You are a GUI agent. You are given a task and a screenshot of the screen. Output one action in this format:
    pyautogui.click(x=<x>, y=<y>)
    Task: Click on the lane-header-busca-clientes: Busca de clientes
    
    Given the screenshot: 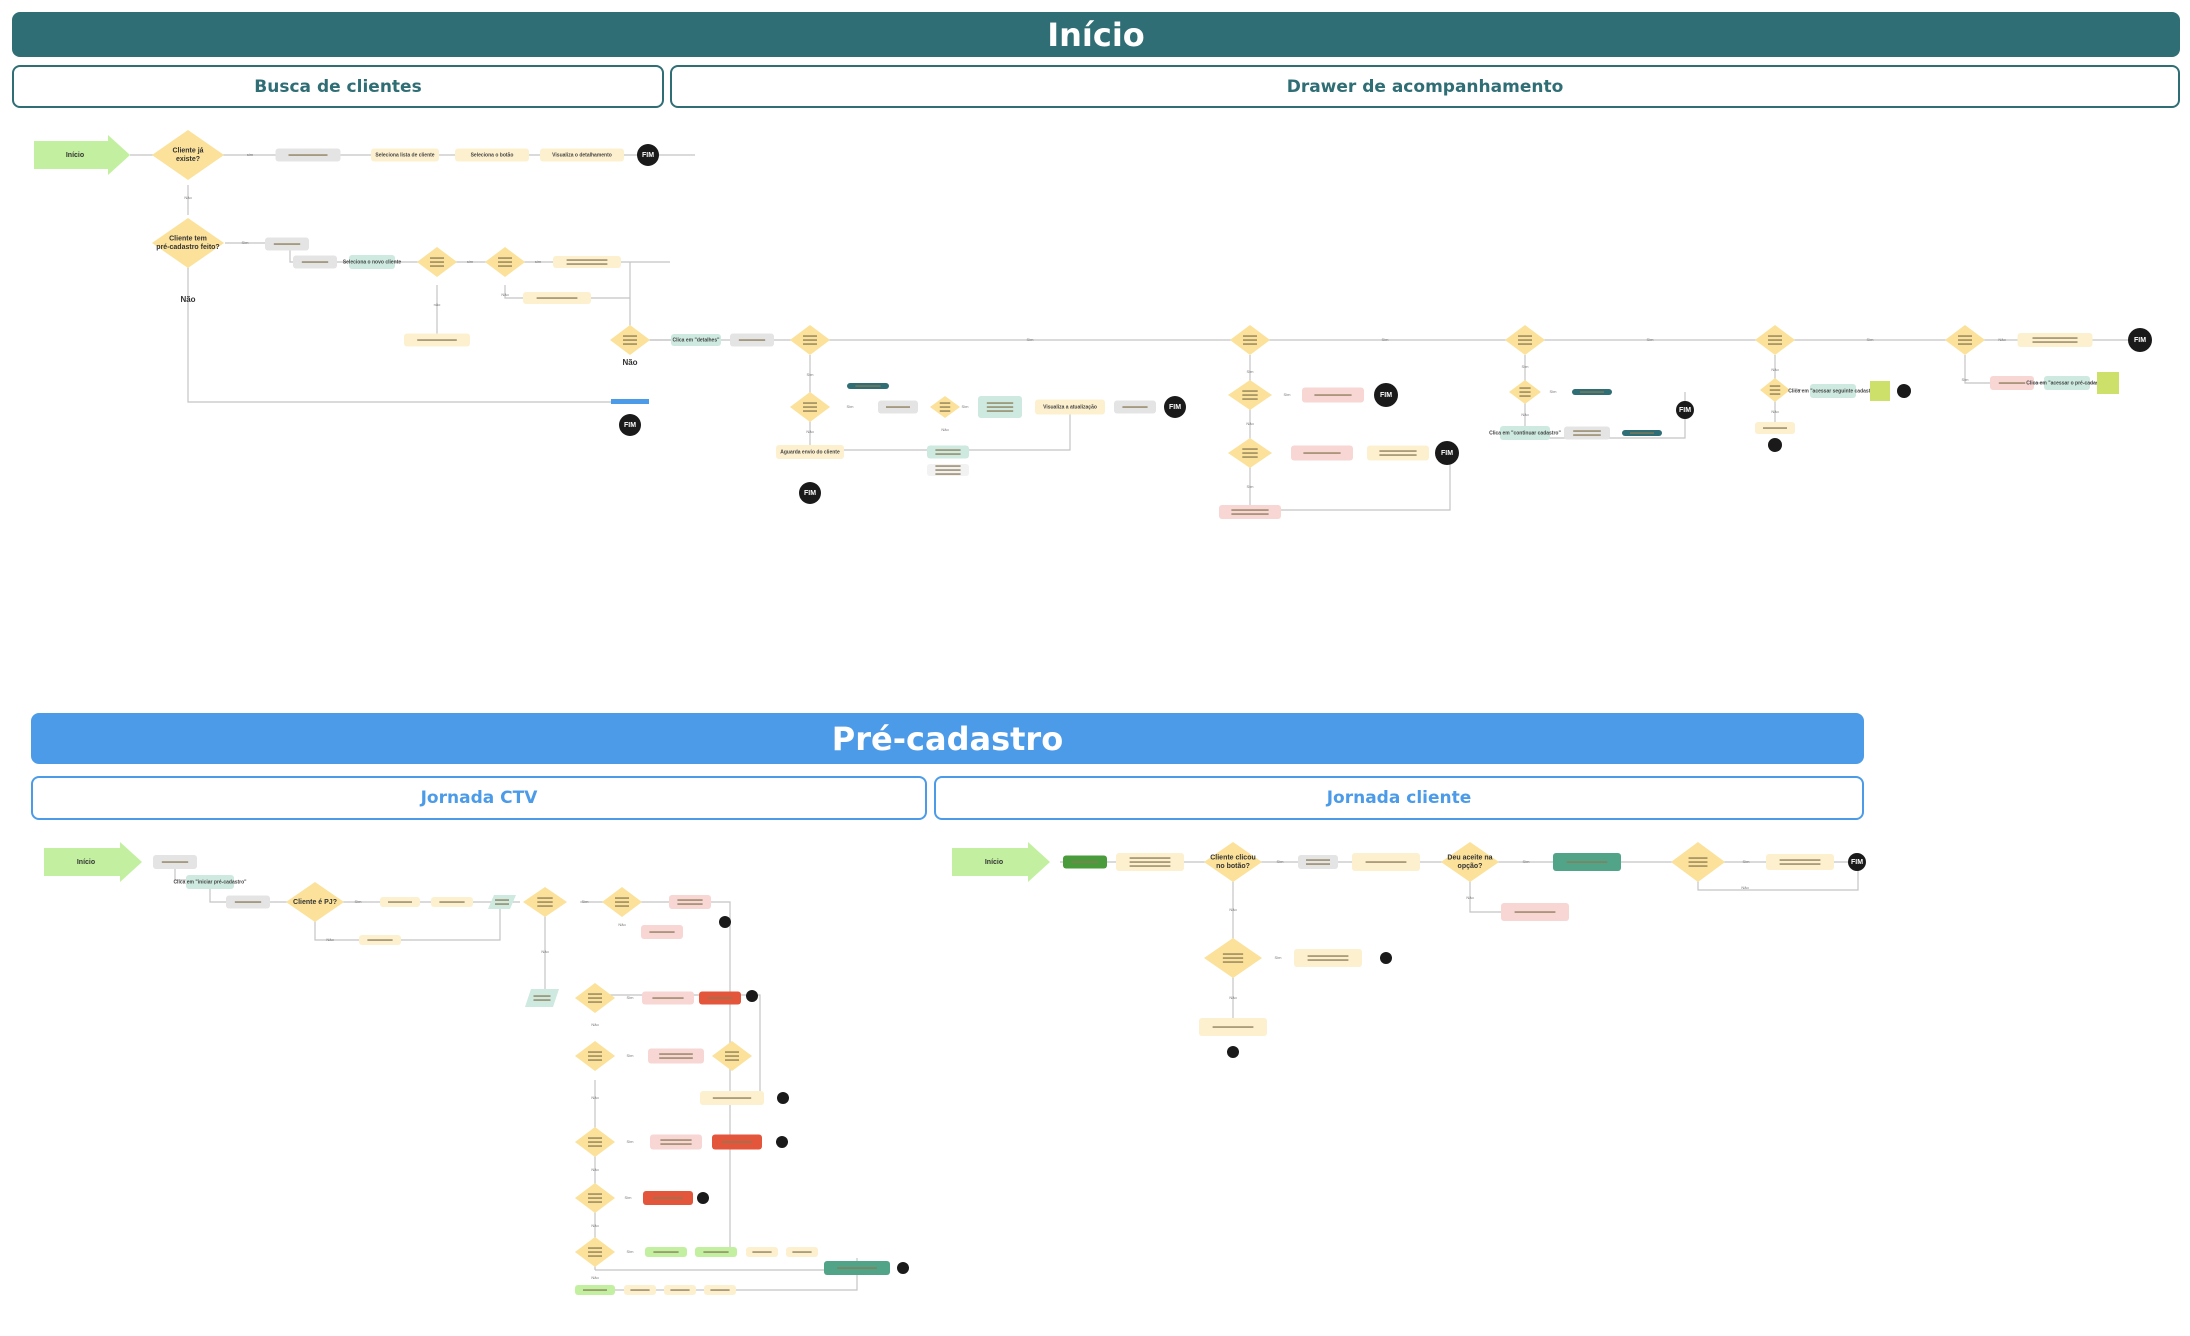 What is the action you would take?
    pyautogui.click(x=338, y=86)
    